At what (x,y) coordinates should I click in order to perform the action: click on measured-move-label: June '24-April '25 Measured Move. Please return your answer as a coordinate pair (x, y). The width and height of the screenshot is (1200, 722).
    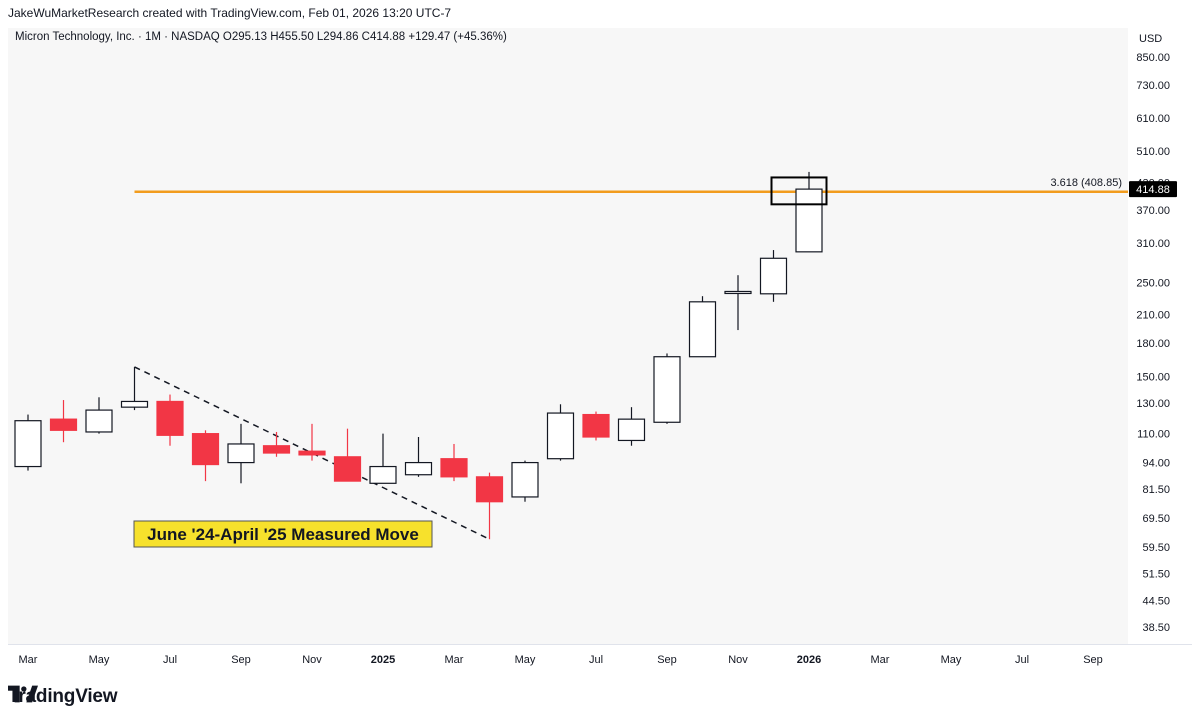
    Looking at the image, I should click on (283, 534).